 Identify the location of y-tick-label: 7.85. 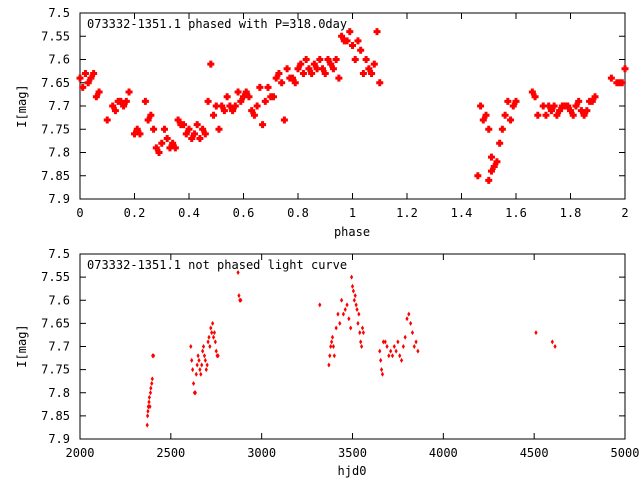
(55, 176).